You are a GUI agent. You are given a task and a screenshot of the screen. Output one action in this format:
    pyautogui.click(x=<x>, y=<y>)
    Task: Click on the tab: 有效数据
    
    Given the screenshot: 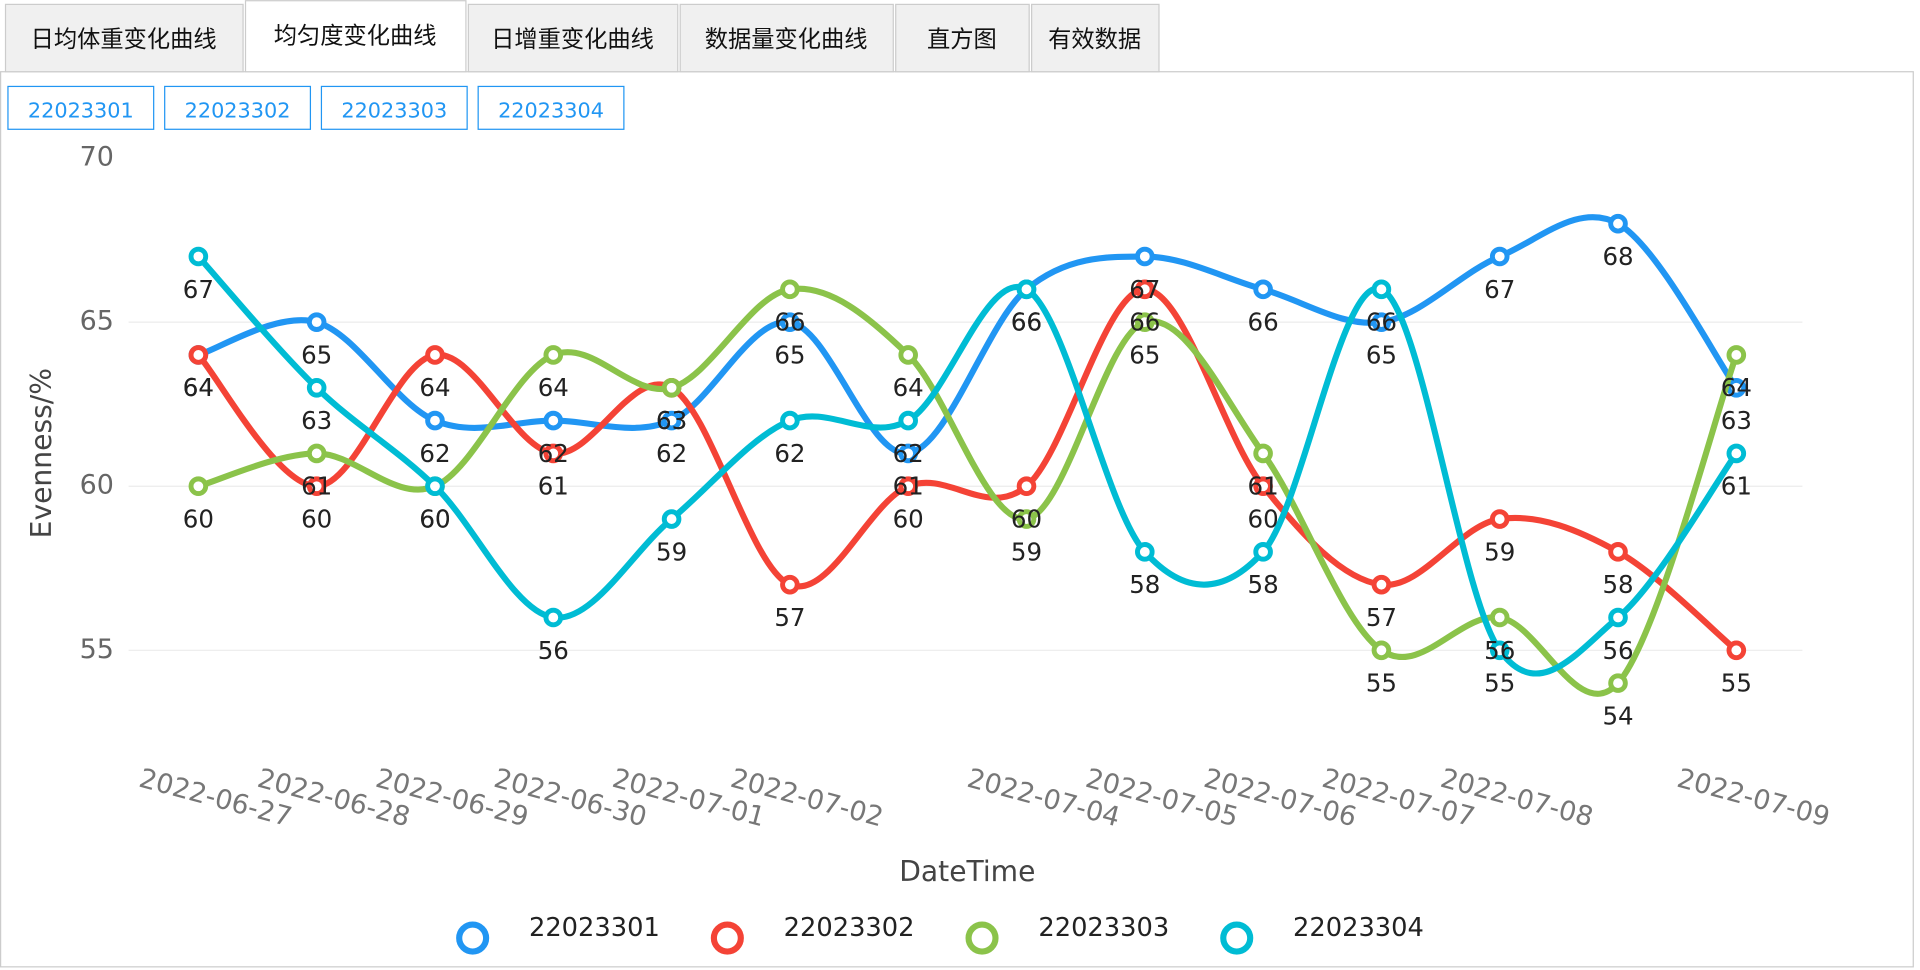 What is the action you would take?
    pyautogui.click(x=1095, y=38)
    